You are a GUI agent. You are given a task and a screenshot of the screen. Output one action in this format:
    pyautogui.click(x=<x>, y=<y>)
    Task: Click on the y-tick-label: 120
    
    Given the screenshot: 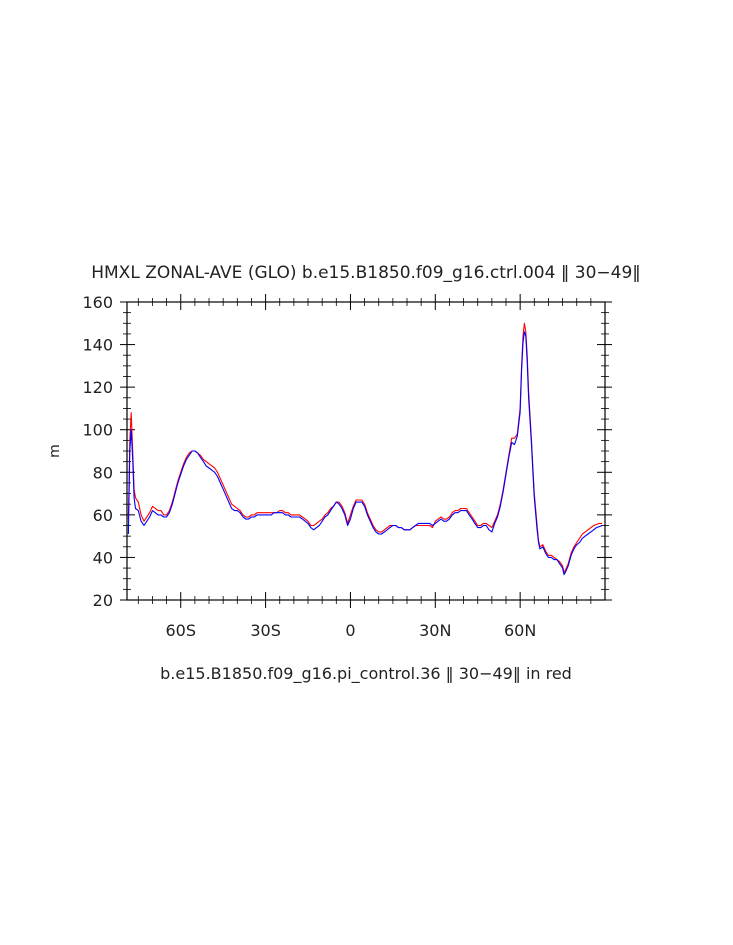 What is the action you would take?
    pyautogui.click(x=97, y=387)
    